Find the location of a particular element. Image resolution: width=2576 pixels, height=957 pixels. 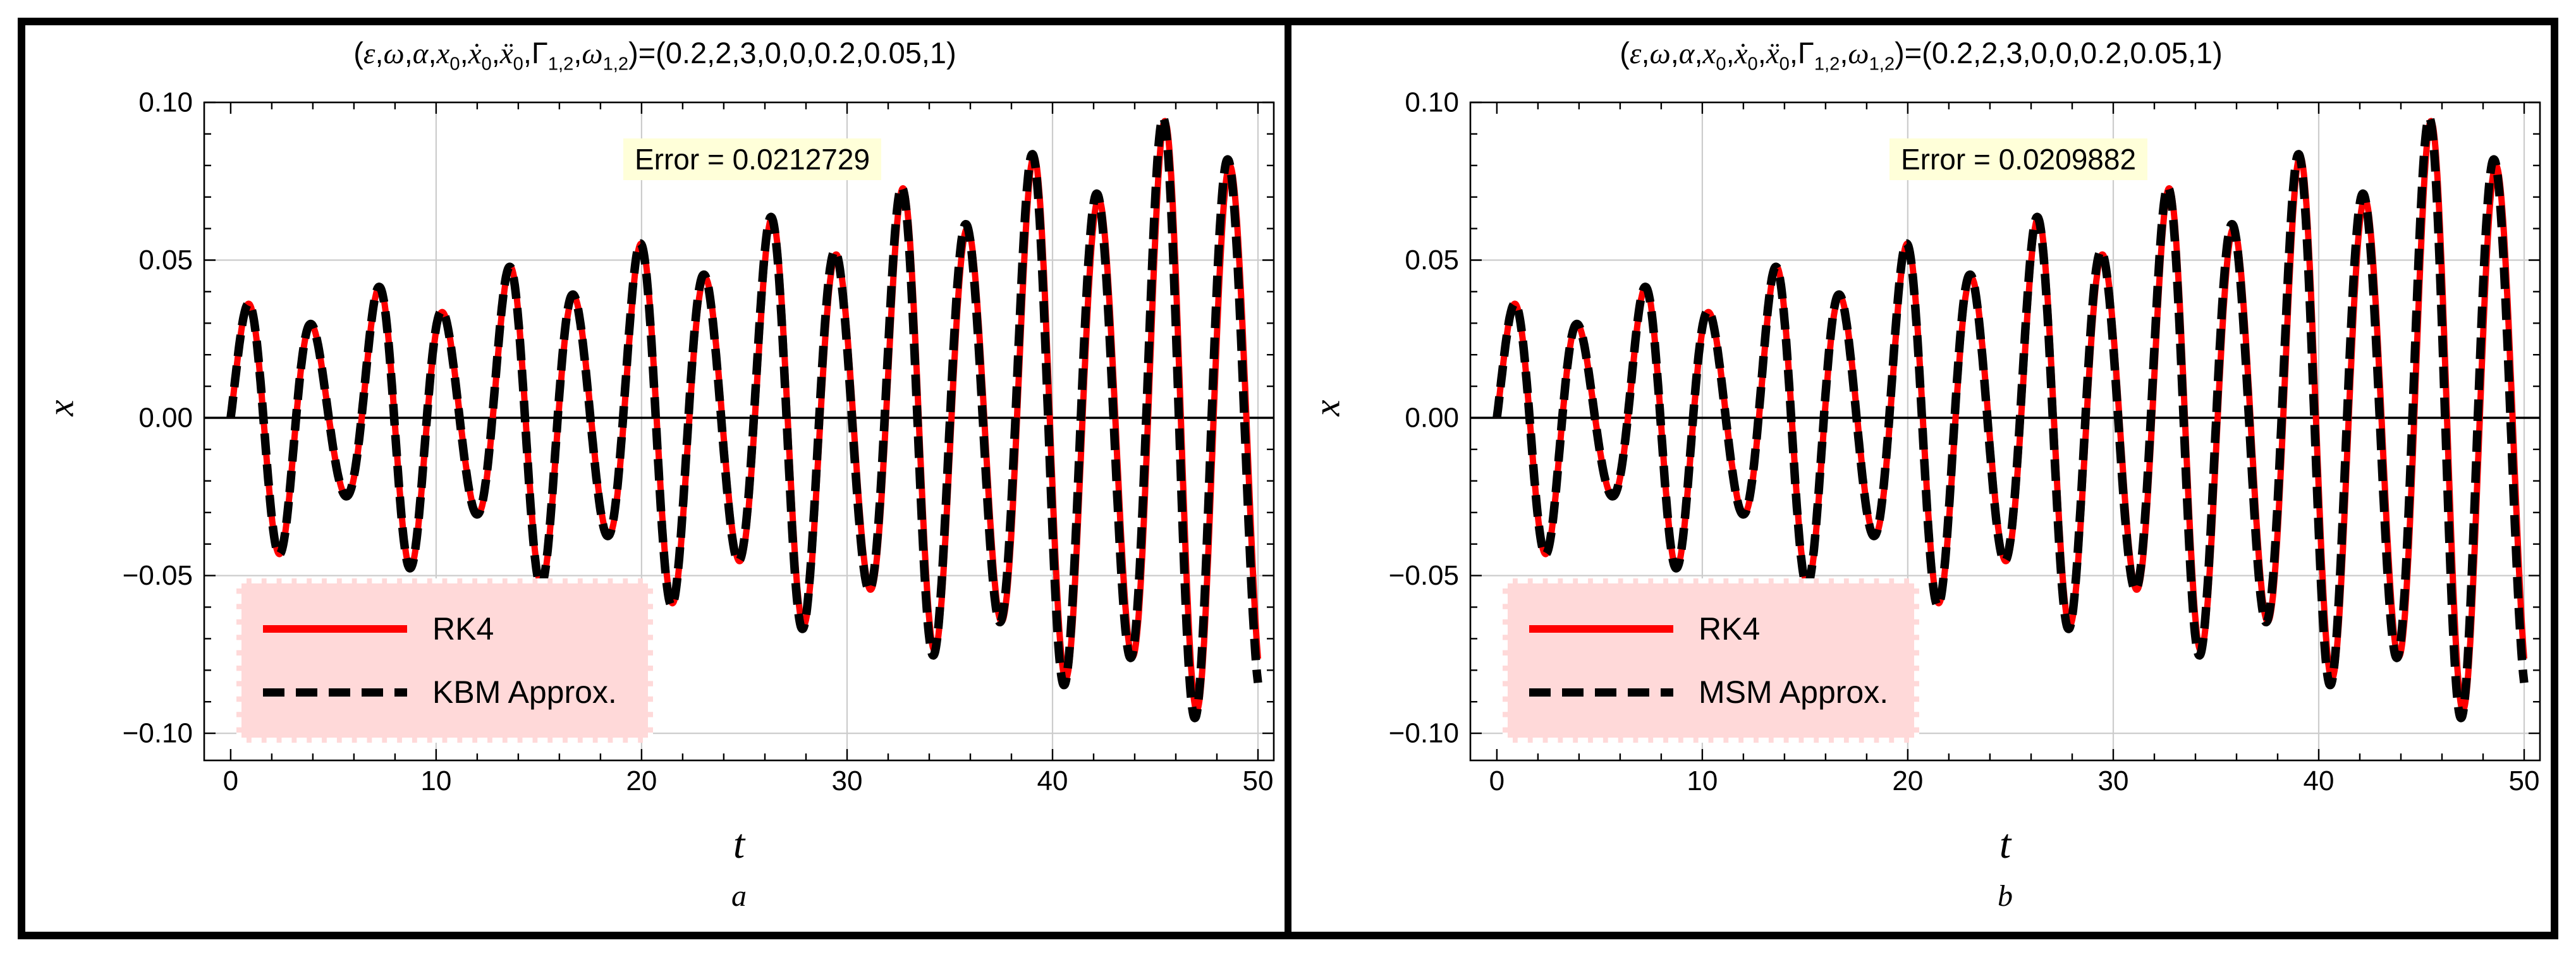

error-annotation: Error = 0.0209882 is located at coordinates (2018, 159).